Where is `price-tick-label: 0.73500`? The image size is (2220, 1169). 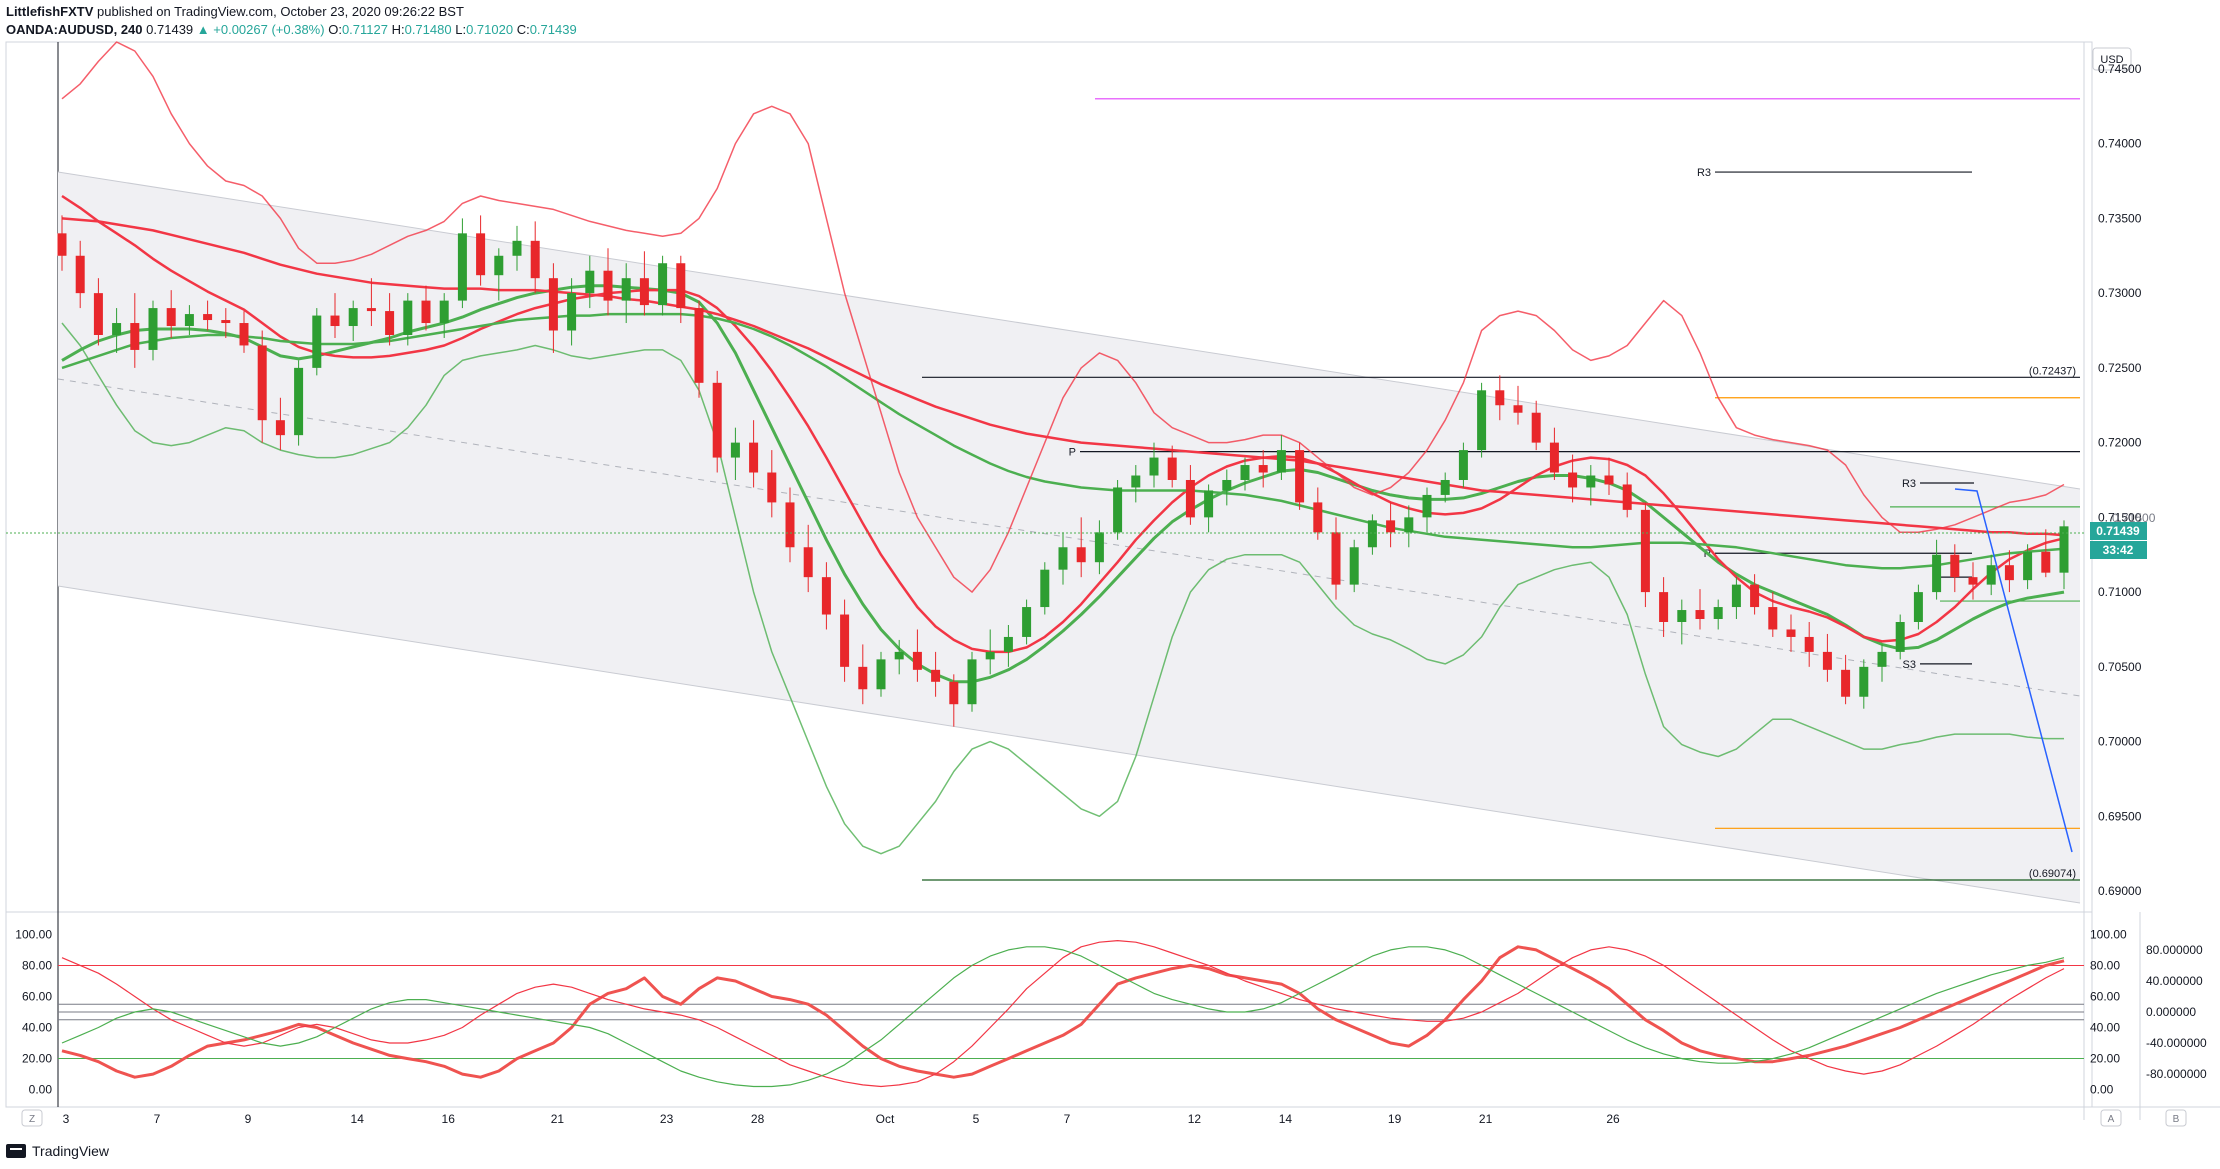 price-tick-label: 0.73500 is located at coordinates (2120, 218).